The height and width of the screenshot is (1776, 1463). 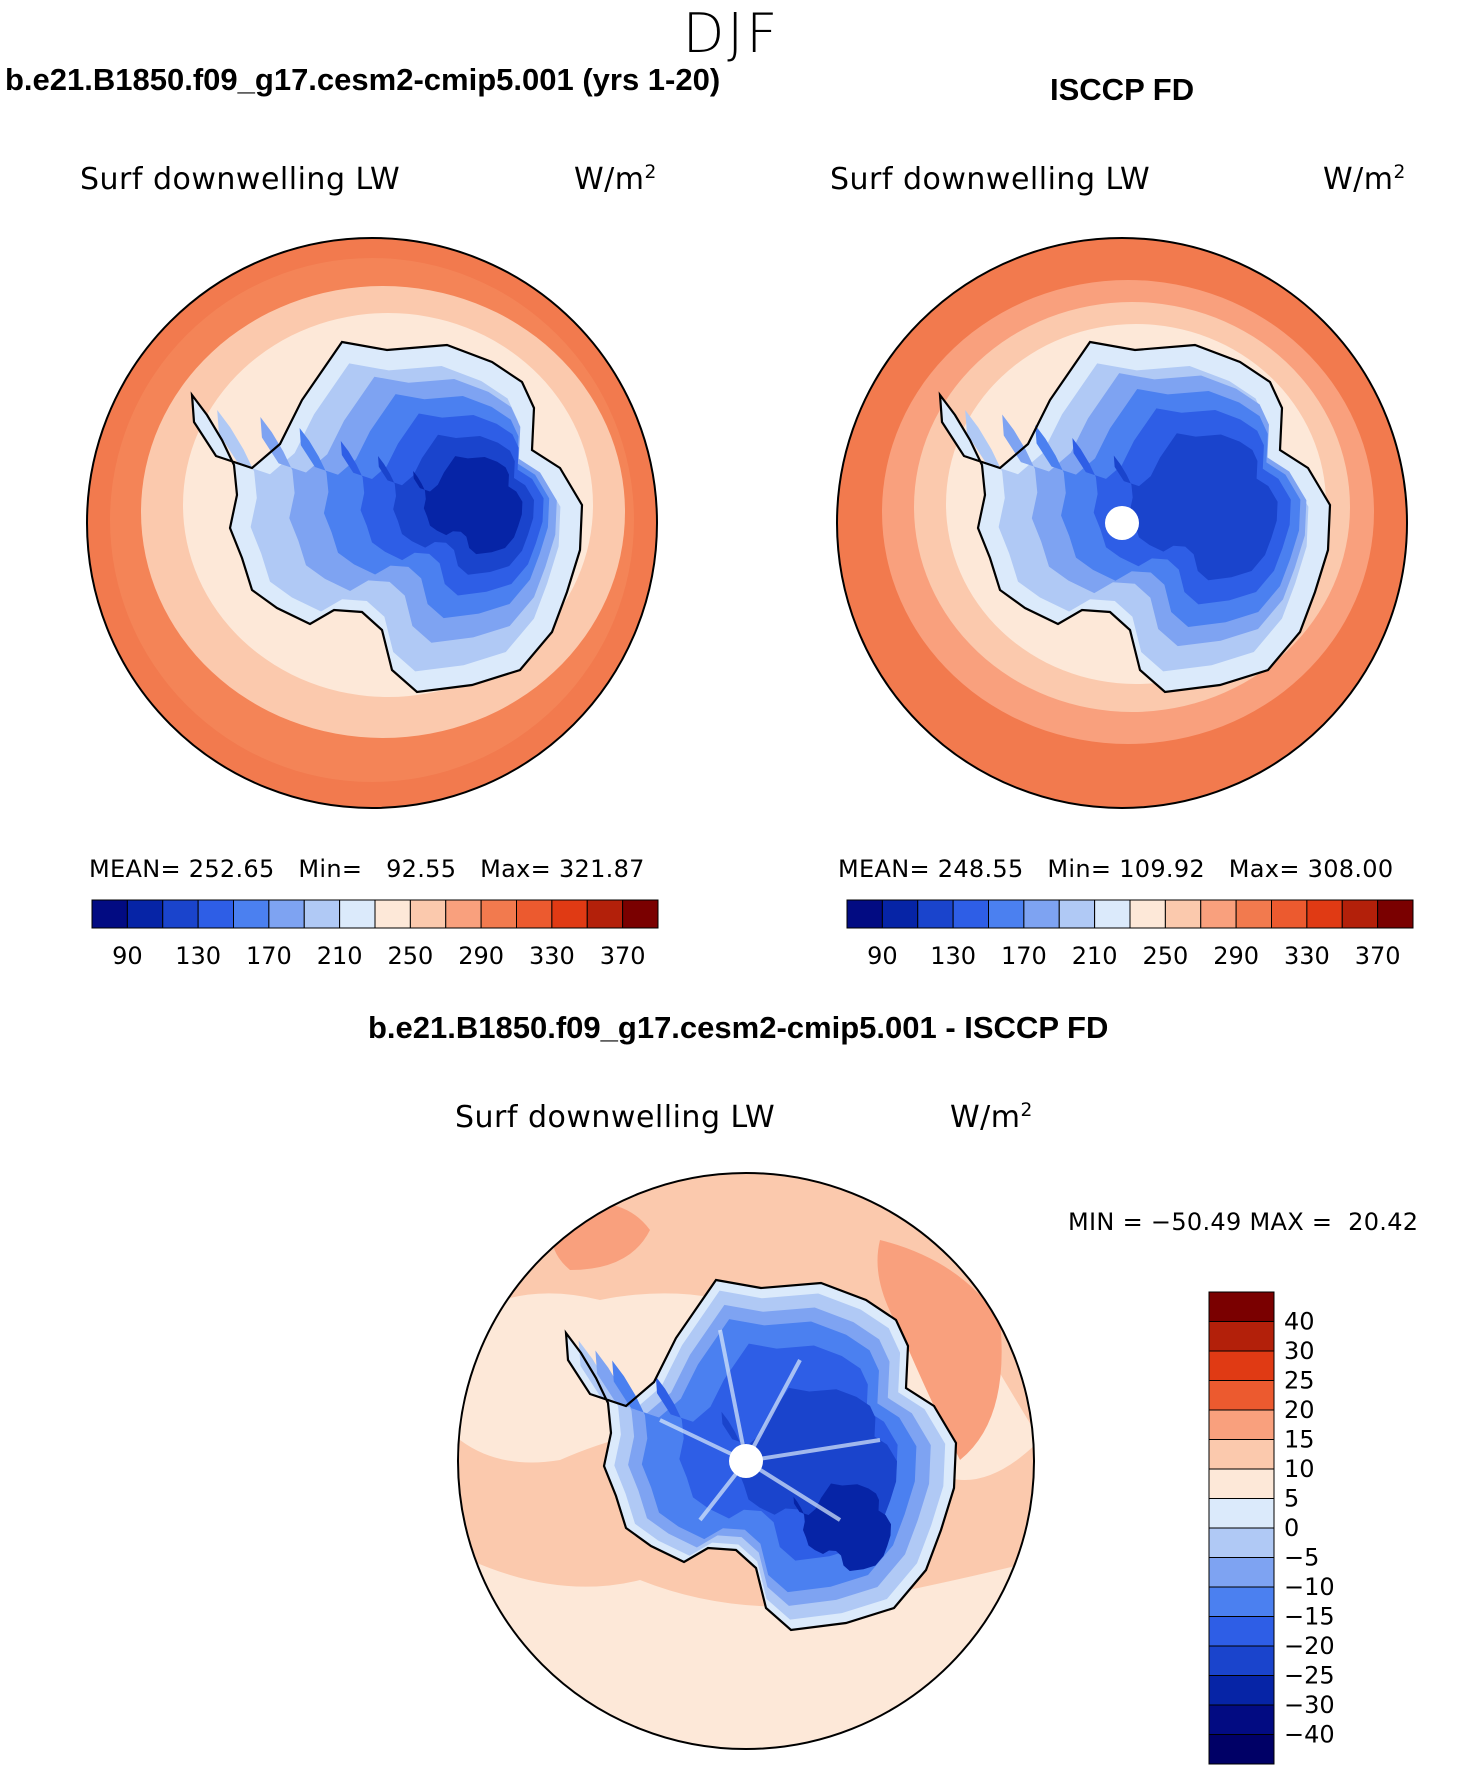 I want to click on model-variable-label: Surf downwelling LW, so click(x=240, y=179).